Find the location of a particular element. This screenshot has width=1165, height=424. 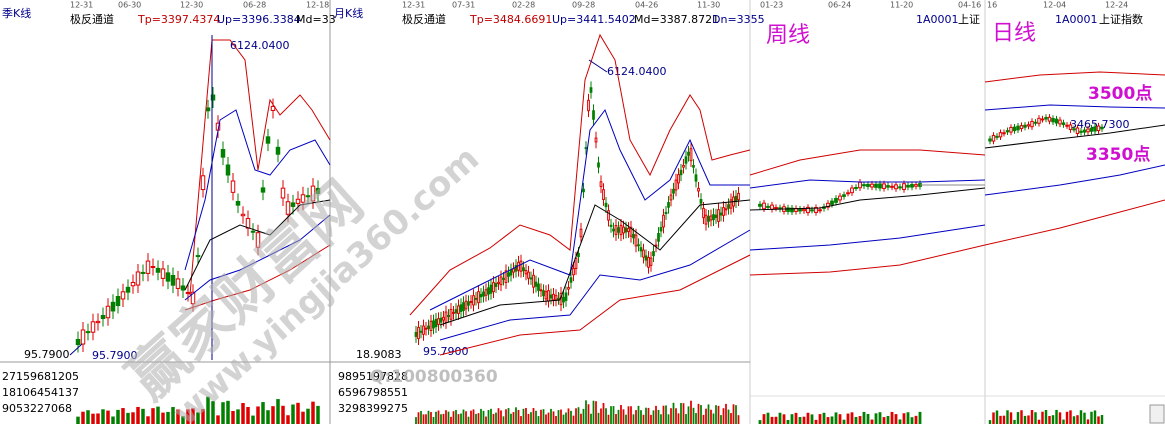

date: 11-20 is located at coordinates (901, 5).